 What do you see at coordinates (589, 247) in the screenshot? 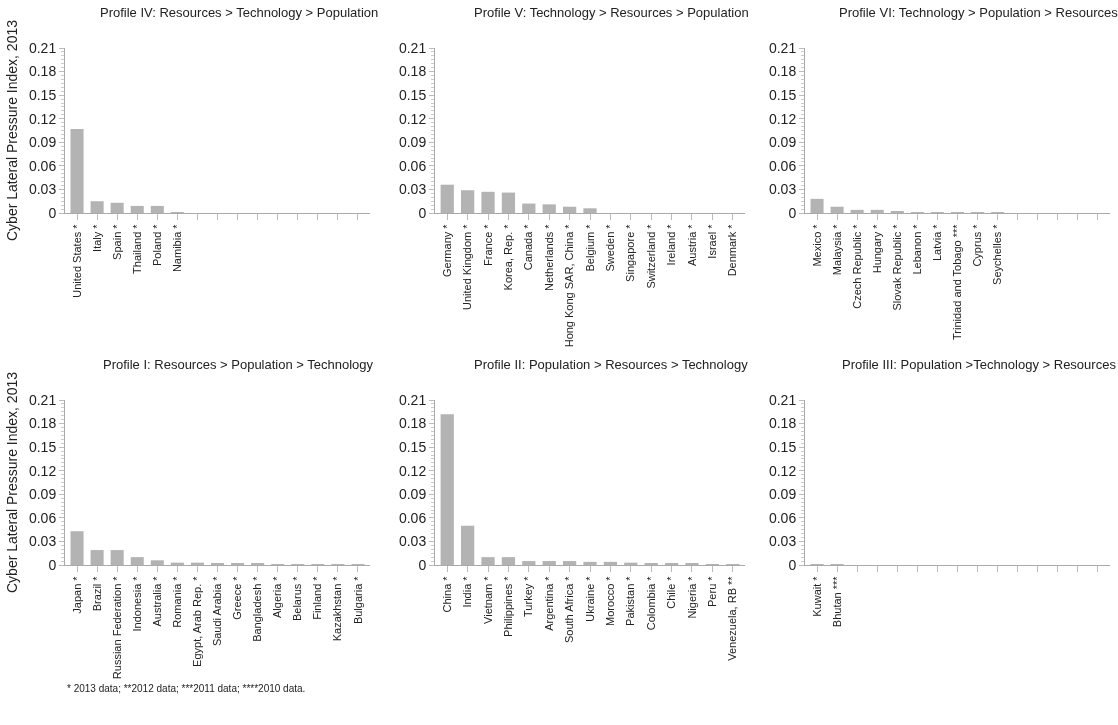
I see `x-tick-label: Belgium *` at bounding box center [589, 247].